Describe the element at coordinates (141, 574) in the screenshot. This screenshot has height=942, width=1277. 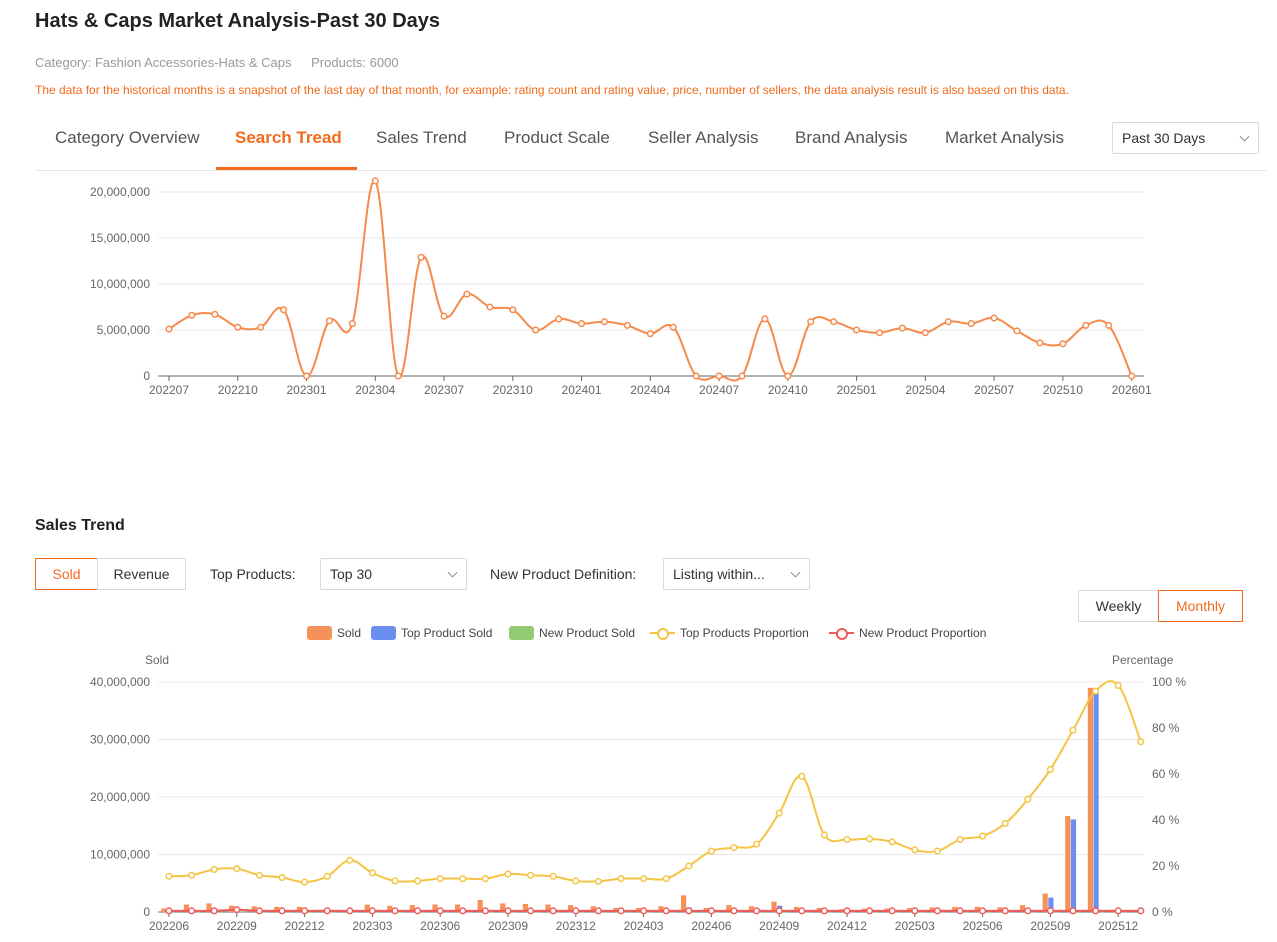
I see `revenue-toggle-button: Revenue` at that location.